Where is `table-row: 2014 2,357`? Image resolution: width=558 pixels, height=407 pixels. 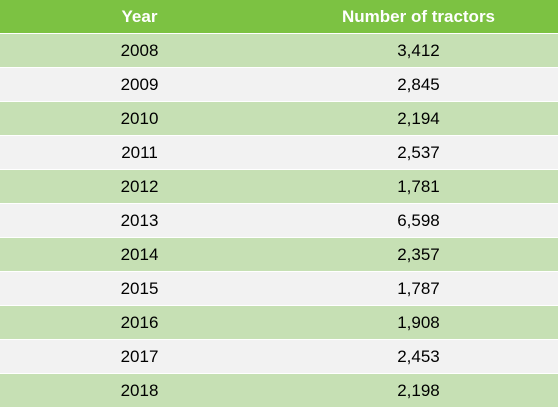
table-row: 2014 2,357 is located at coordinates (279, 254).